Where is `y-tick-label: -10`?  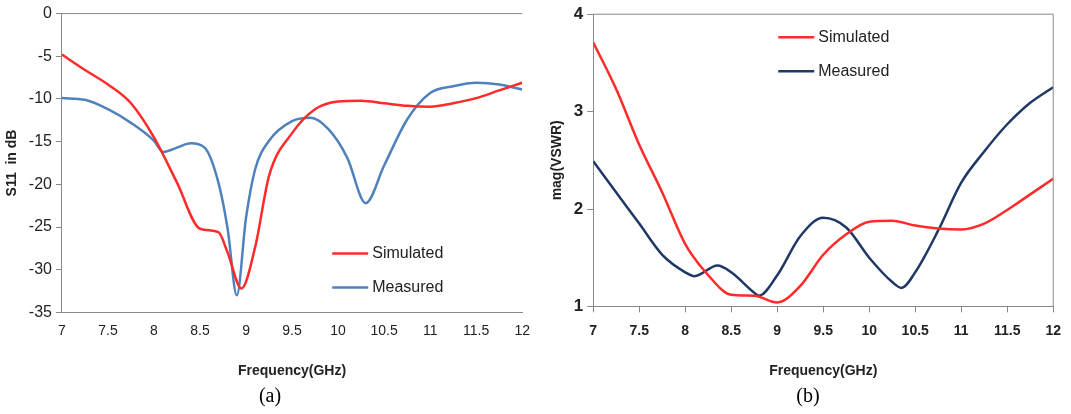 y-tick-label: -10 is located at coordinates (40, 98).